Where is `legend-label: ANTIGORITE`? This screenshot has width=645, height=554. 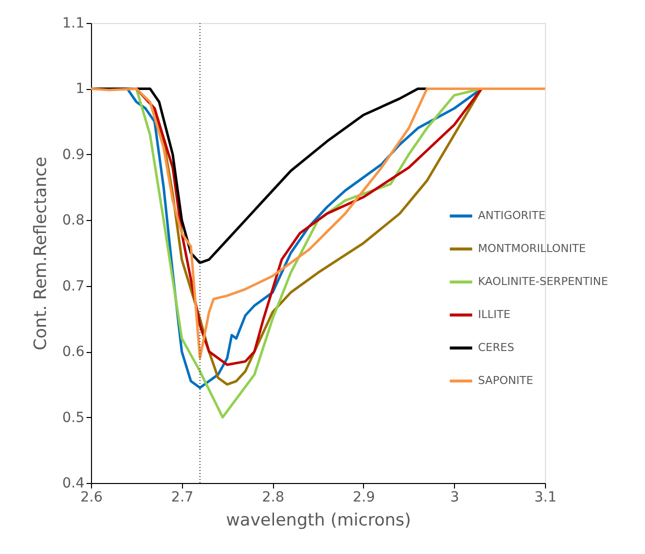 legend-label: ANTIGORITE is located at coordinates (512, 215).